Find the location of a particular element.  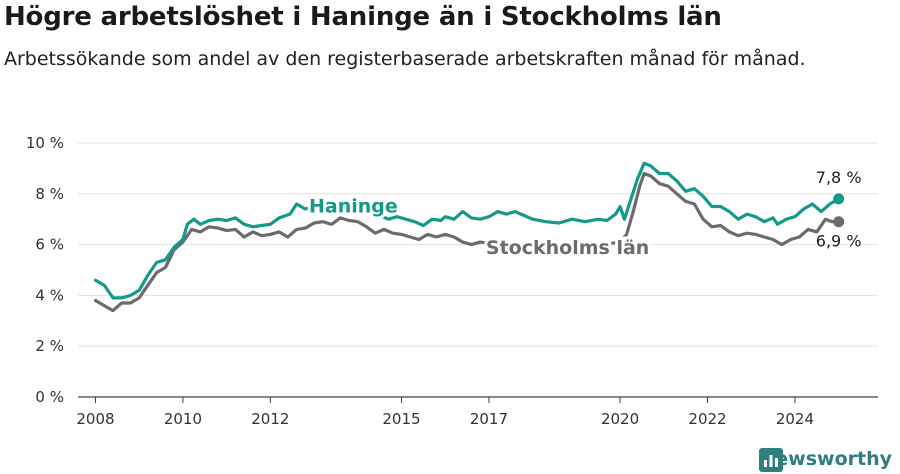

brand-name: Newsworthy is located at coordinates (825, 459).